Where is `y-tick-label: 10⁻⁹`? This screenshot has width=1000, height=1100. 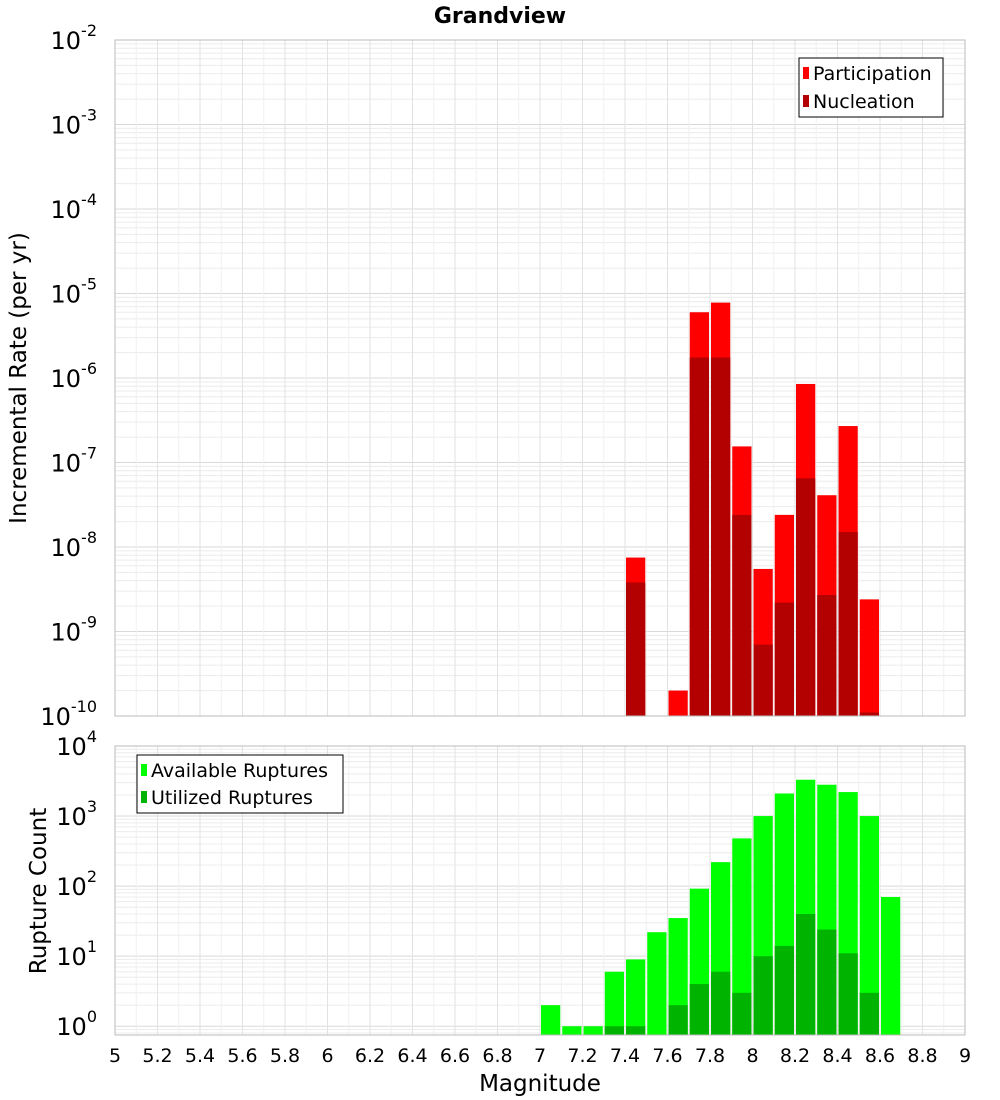
y-tick-label: 10⁻⁹ is located at coordinates (74, 630).